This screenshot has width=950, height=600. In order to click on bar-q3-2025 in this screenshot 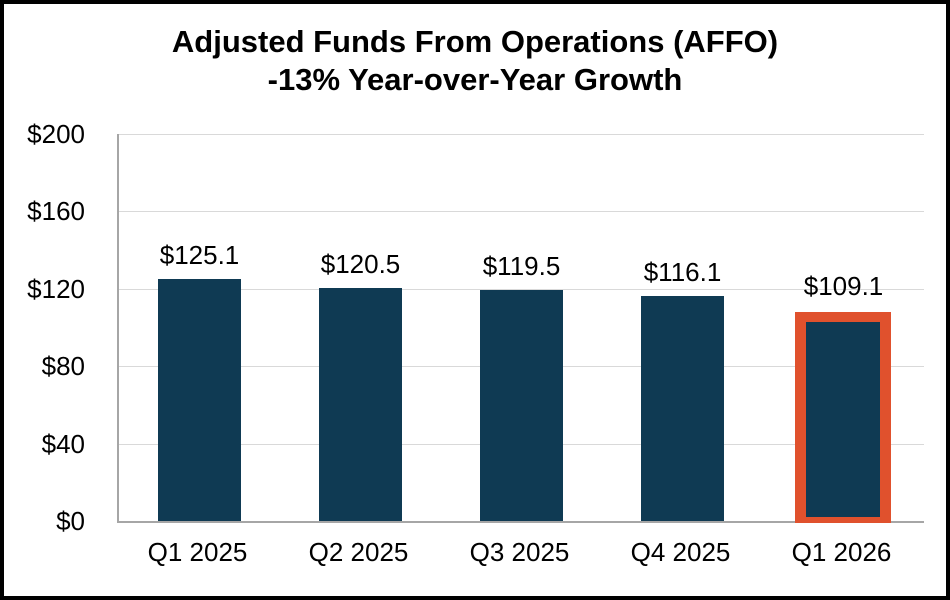, I will do `click(521, 405)`.